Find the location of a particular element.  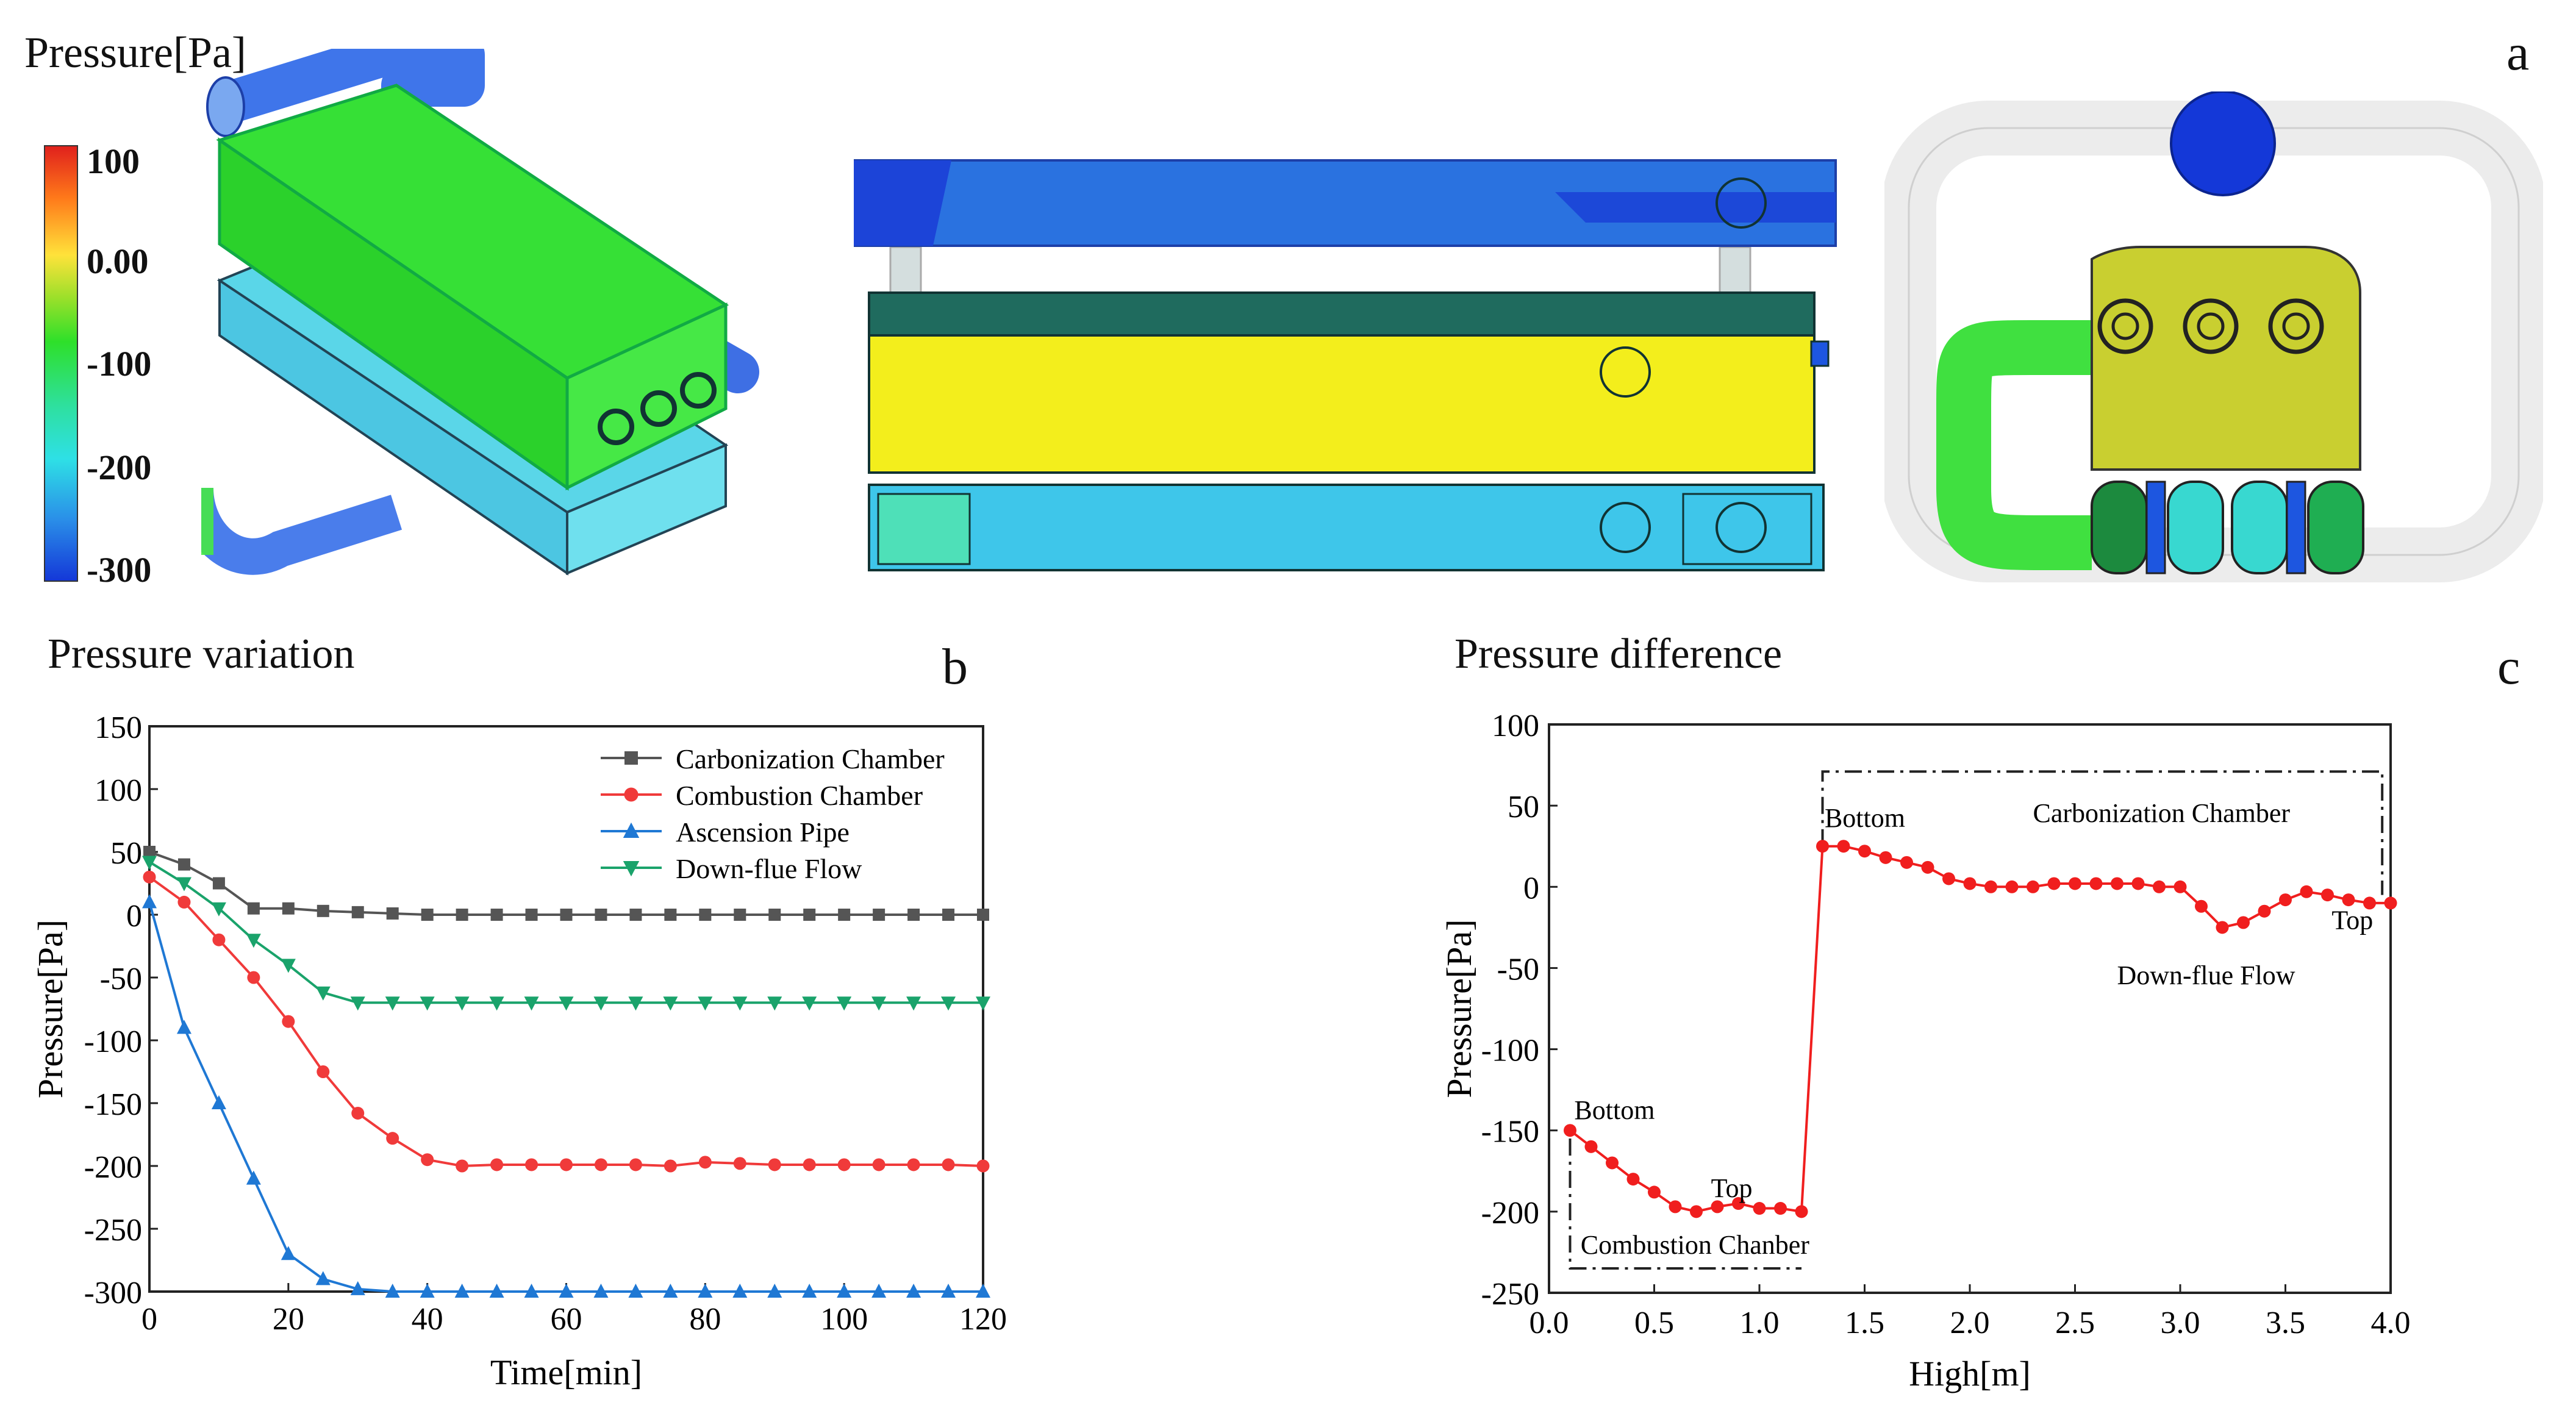

annotation-bottom-low: Bottom is located at coordinates (1614, 1110).